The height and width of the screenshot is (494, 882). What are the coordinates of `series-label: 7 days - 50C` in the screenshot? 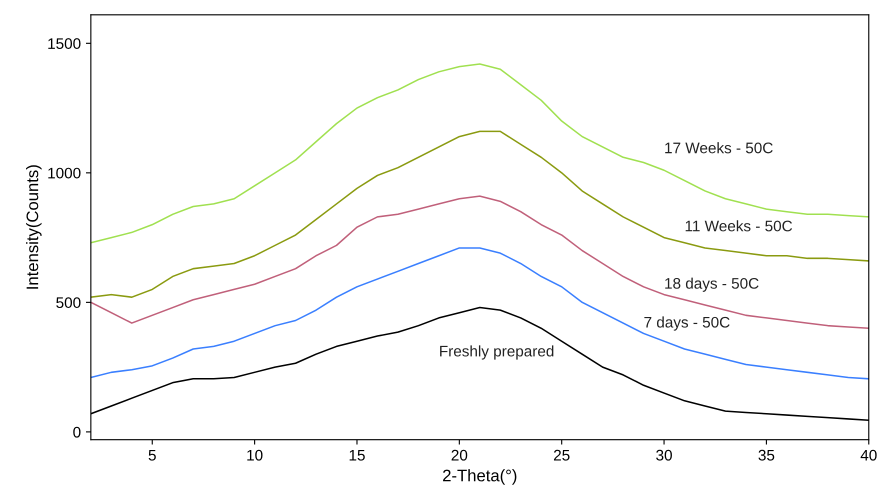 It's located at (687, 323).